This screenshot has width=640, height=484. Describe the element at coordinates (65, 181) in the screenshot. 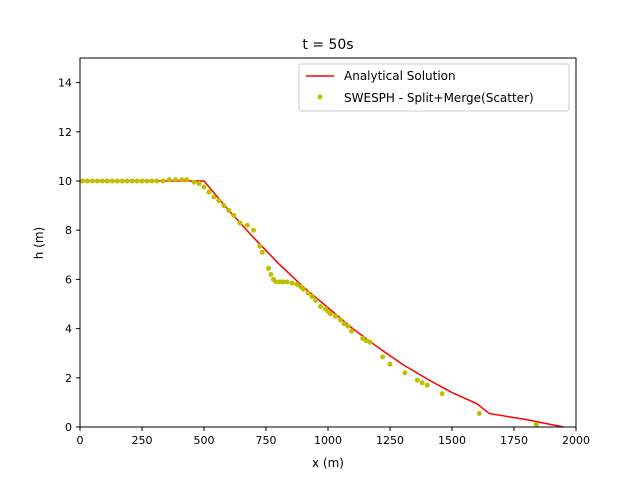

I see `y-tick-label: 10` at that location.